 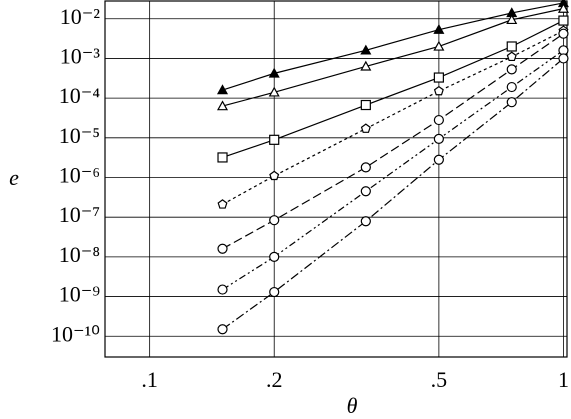 What do you see at coordinates (352, 405) in the screenshot?
I see `x-axis-label: θ` at bounding box center [352, 405].